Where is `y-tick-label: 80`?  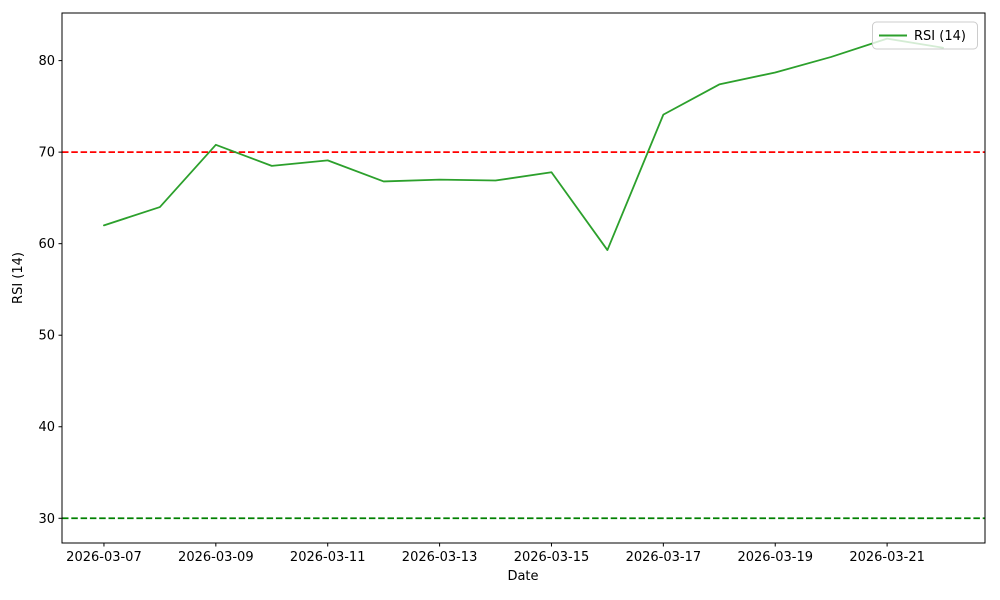
y-tick-label: 80 is located at coordinates (46, 61).